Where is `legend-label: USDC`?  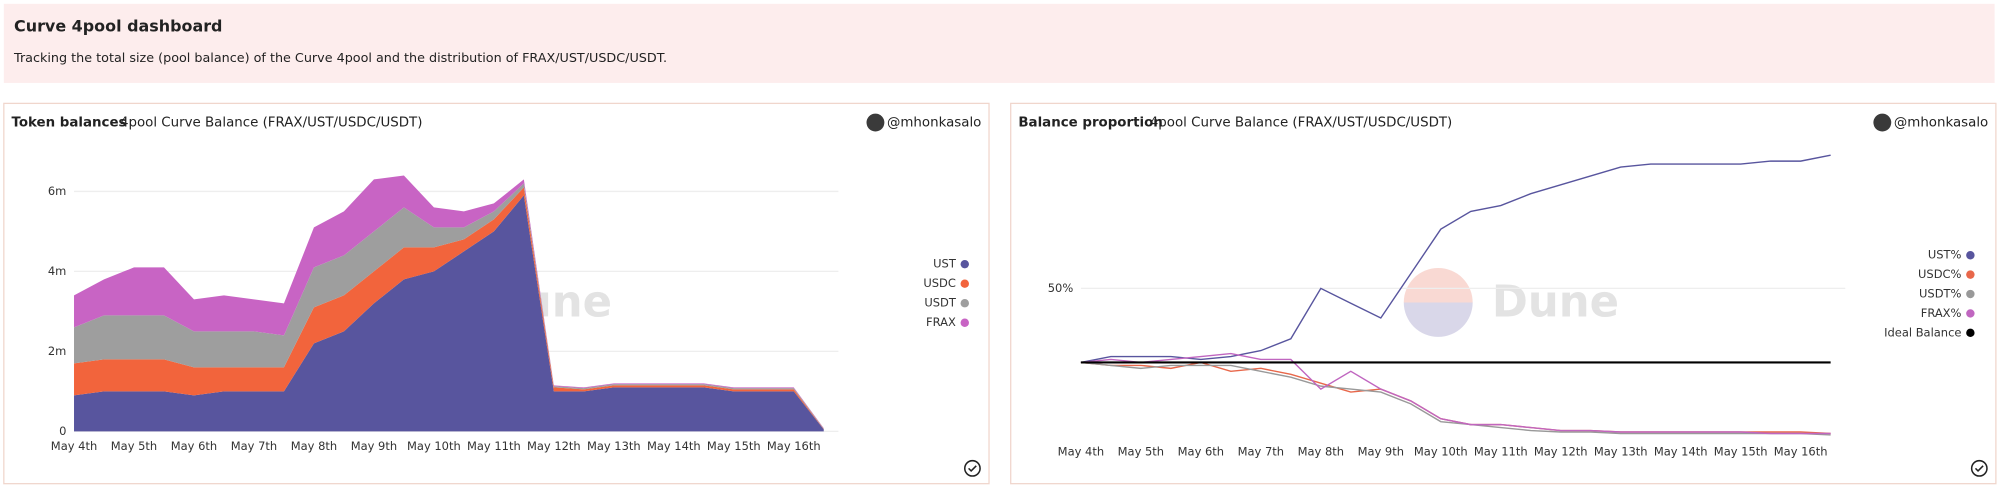 legend-label: USDC is located at coordinates (939, 283).